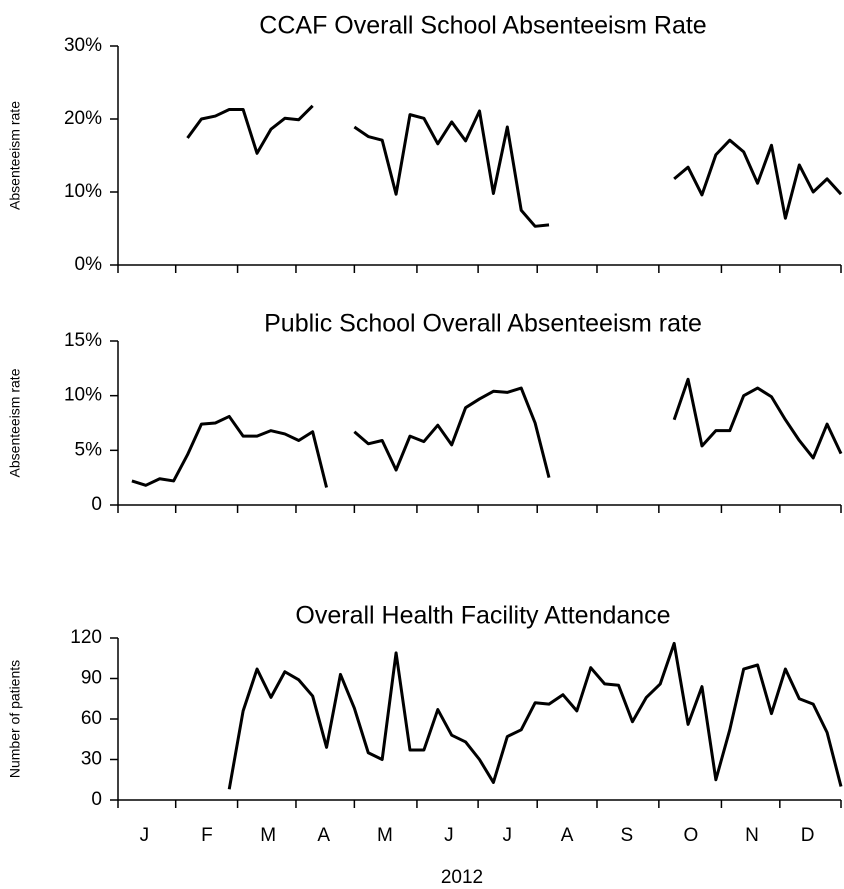 This screenshot has width=844, height=889. What do you see at coordinates (91, 678) in the screenshot?
I see `y-tick-label: 90` at bounding box center [91, 678].